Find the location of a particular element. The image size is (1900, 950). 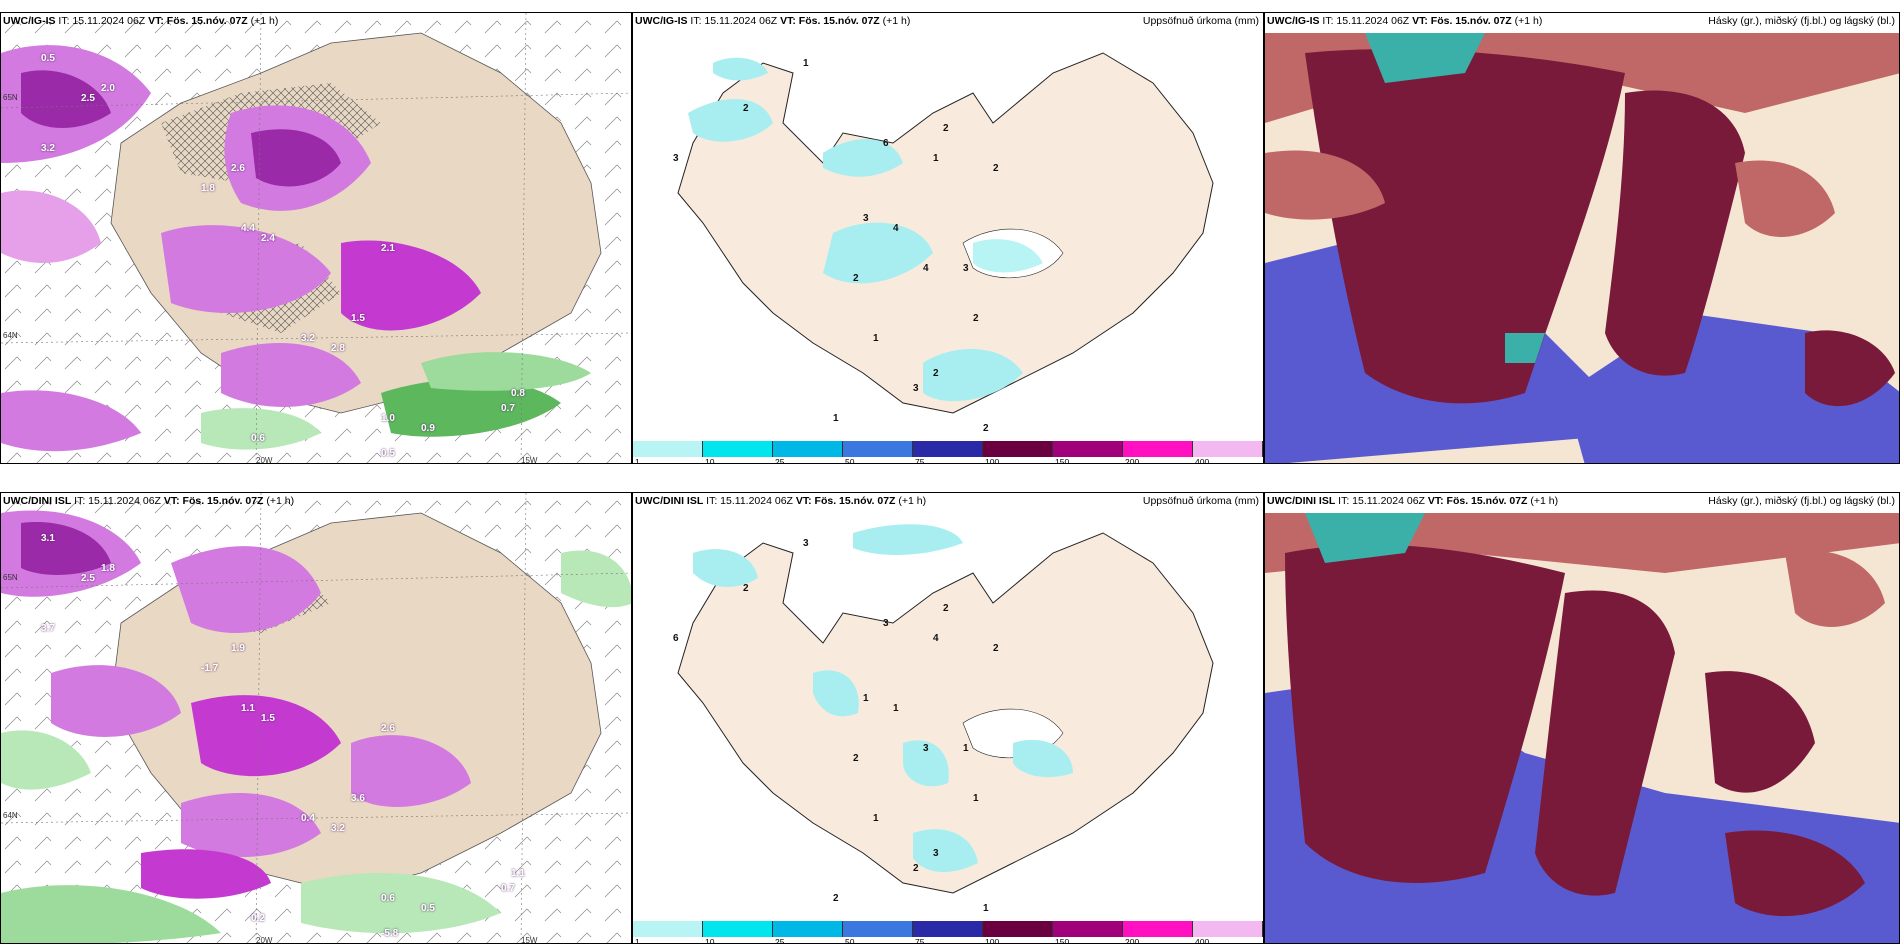

value-label: 0.5 is located at coordinates (428, 908).